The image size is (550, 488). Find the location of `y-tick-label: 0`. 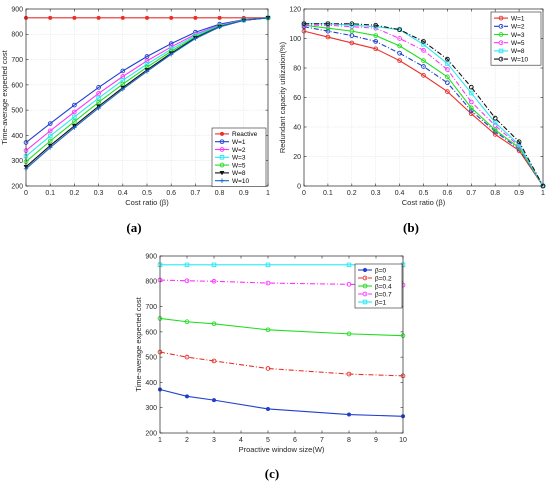

y-tick-label: 0 is located at coordinates (299, 186).